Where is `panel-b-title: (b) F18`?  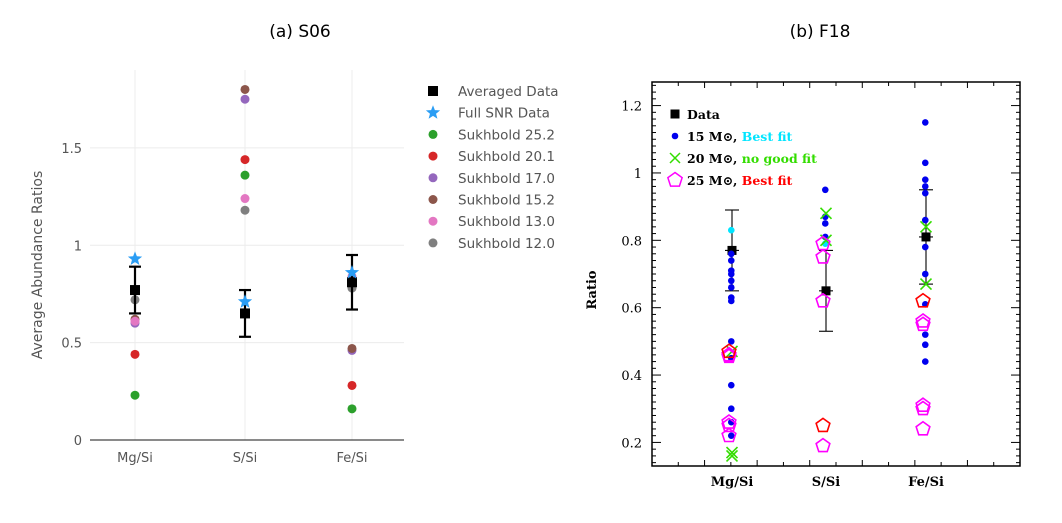
panel-b-title: (b) F18 is located at coordinates (820, 32).